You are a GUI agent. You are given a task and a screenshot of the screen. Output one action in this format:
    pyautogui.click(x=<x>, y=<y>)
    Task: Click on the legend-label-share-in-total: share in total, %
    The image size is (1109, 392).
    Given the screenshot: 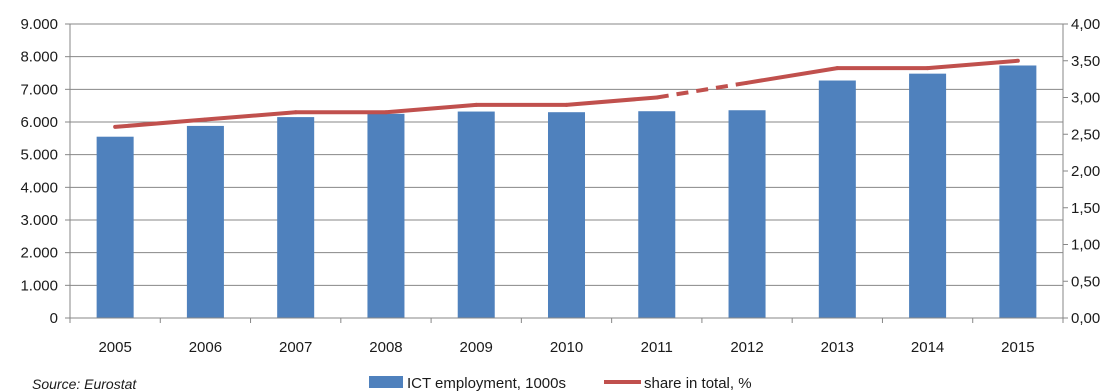 What is the action you would take?
    pyautogui.click(x=698, y=383)
    